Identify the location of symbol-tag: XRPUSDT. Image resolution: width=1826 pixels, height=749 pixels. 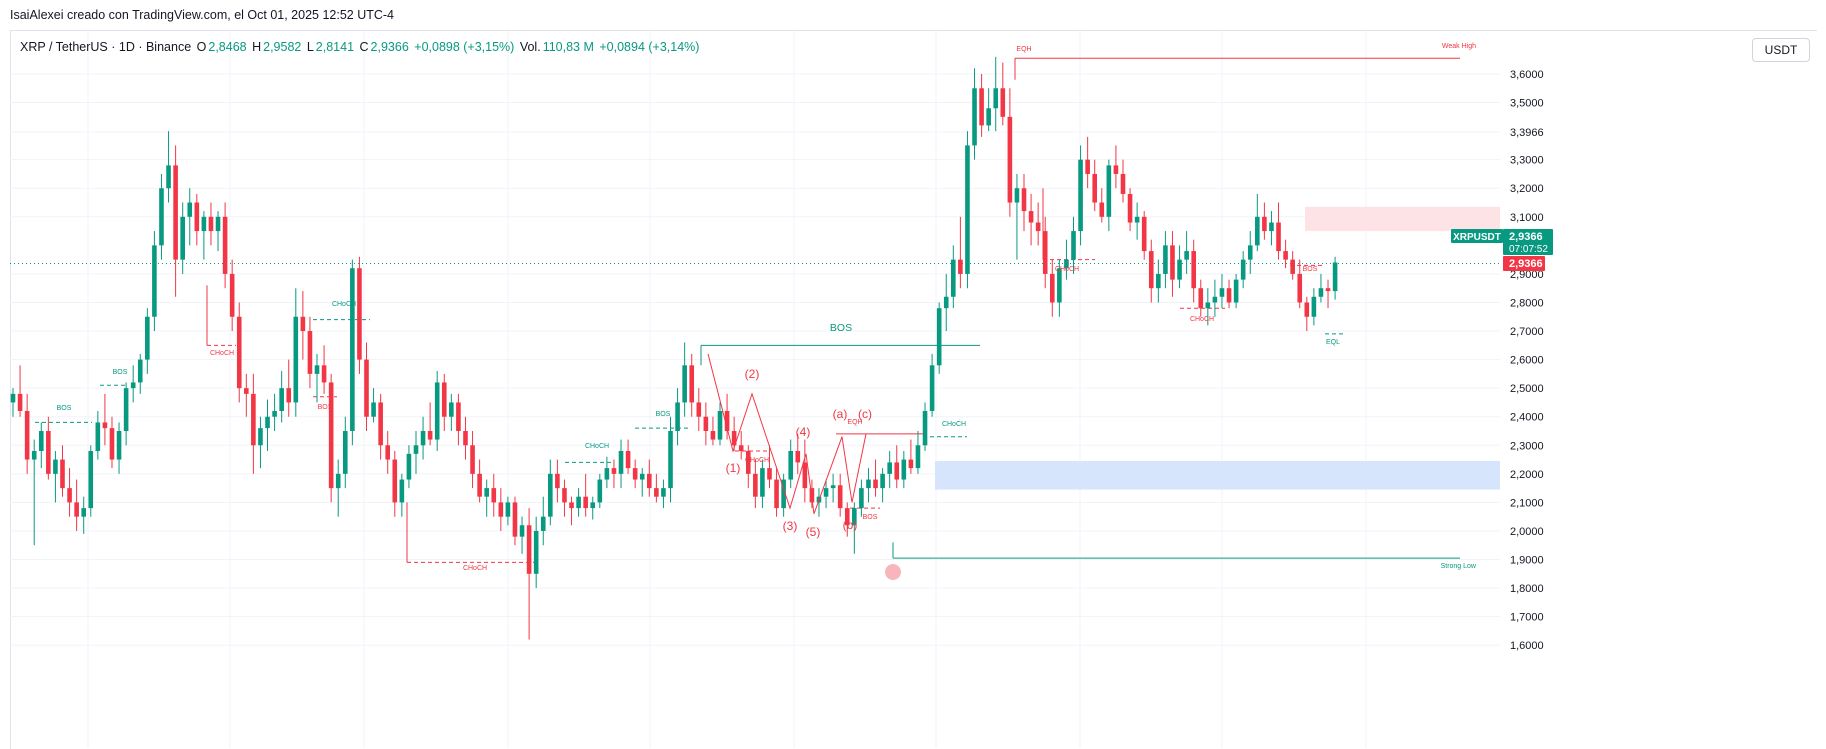
(1477, 237).